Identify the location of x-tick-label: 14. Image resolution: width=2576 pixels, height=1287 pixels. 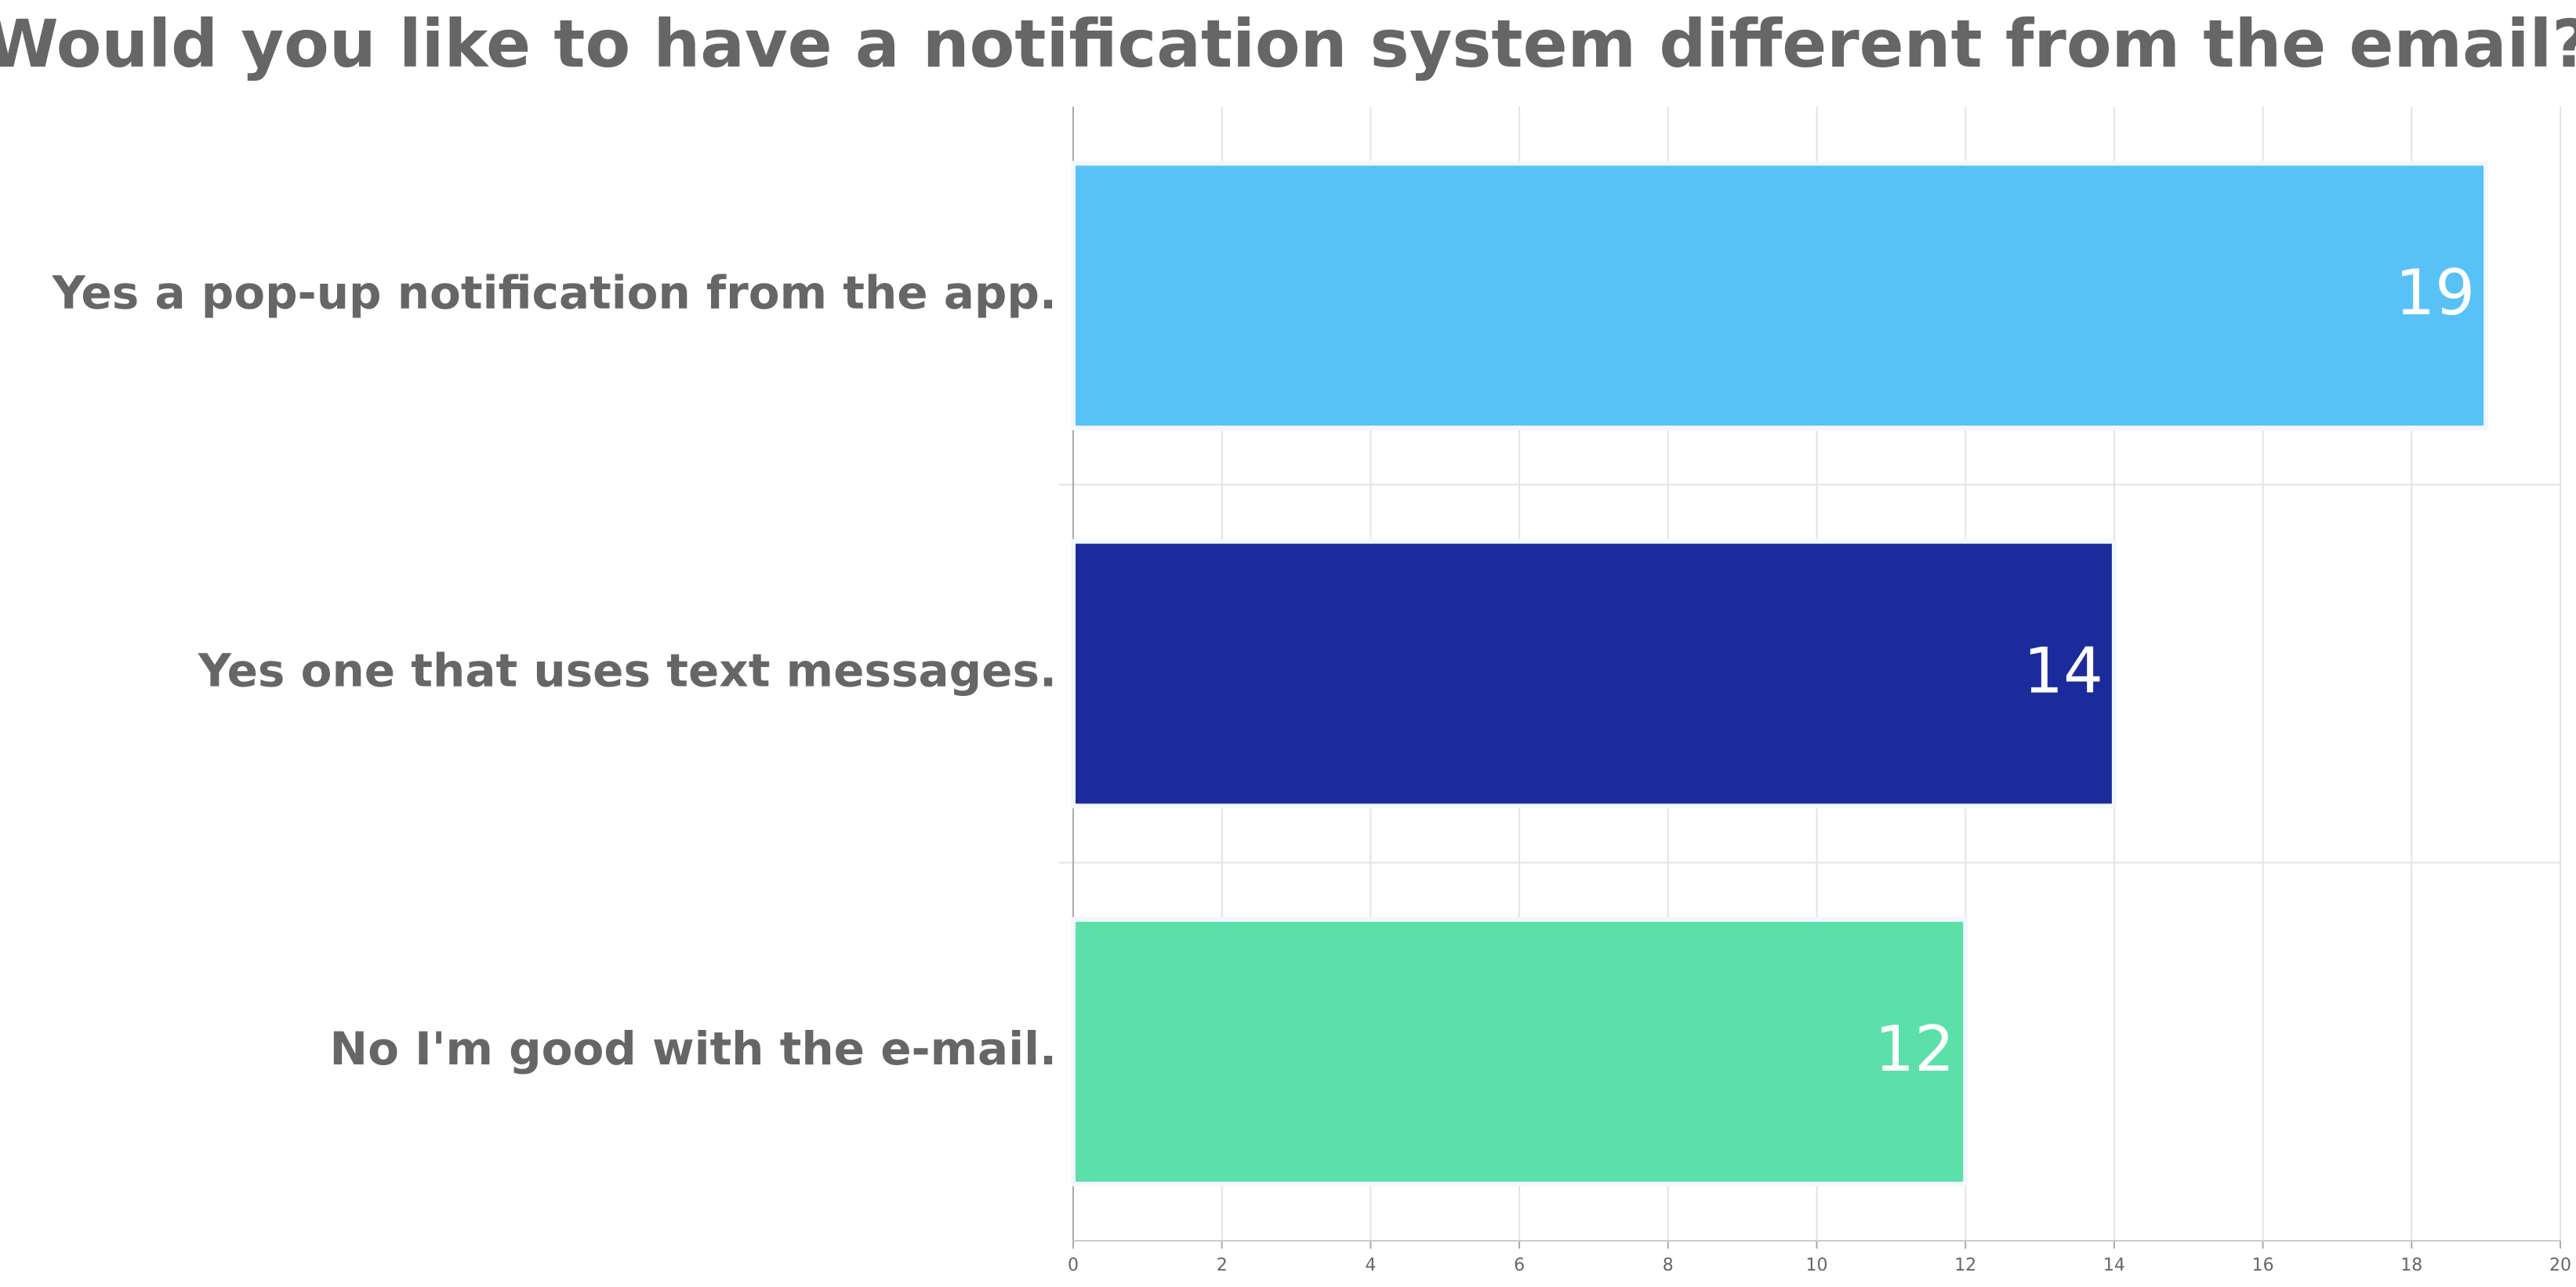
(2114, 1265).